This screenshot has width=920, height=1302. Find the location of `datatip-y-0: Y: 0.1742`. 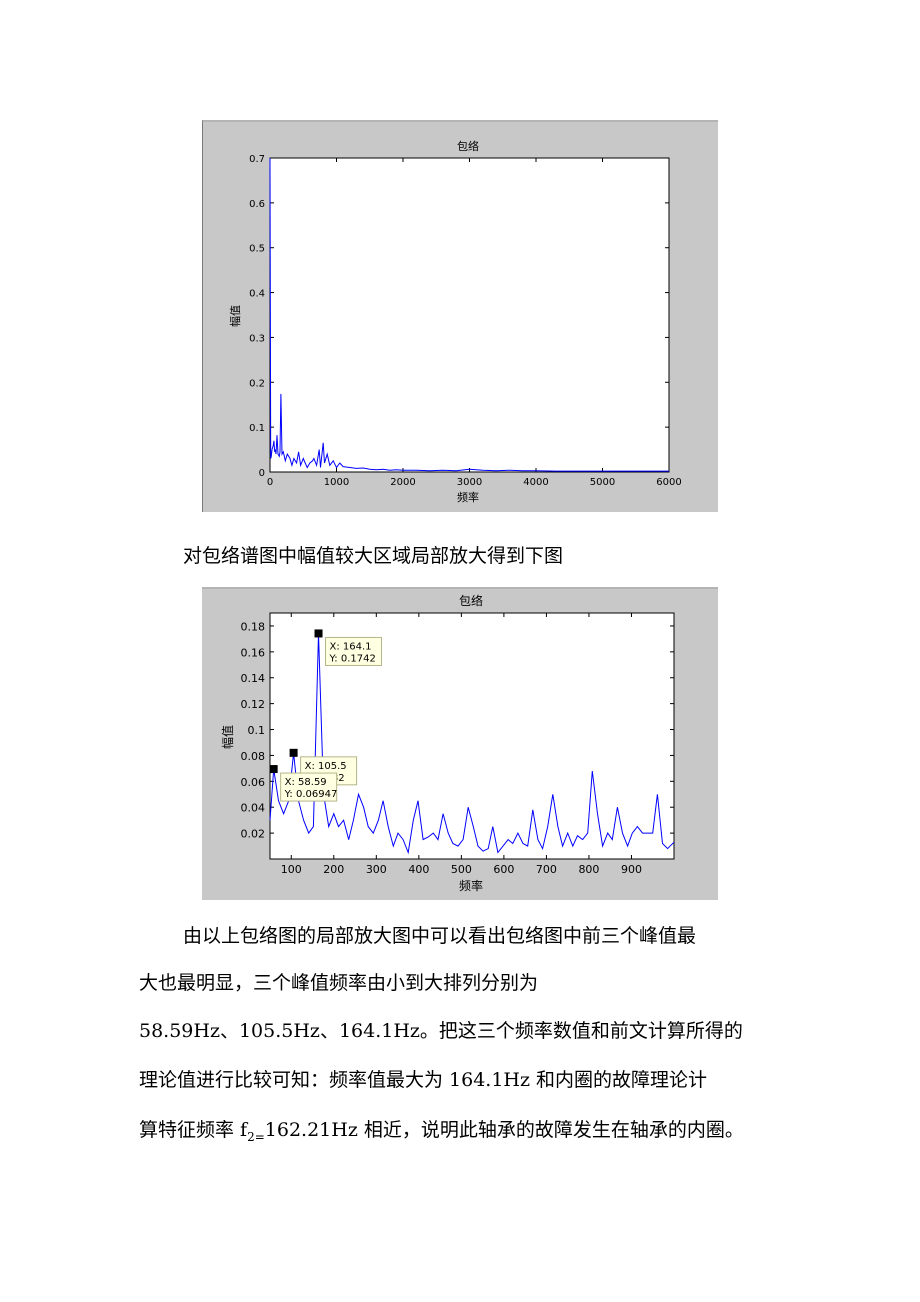

datatip-y-0: Y: 0.1742 is located at coordinates (352, 658).